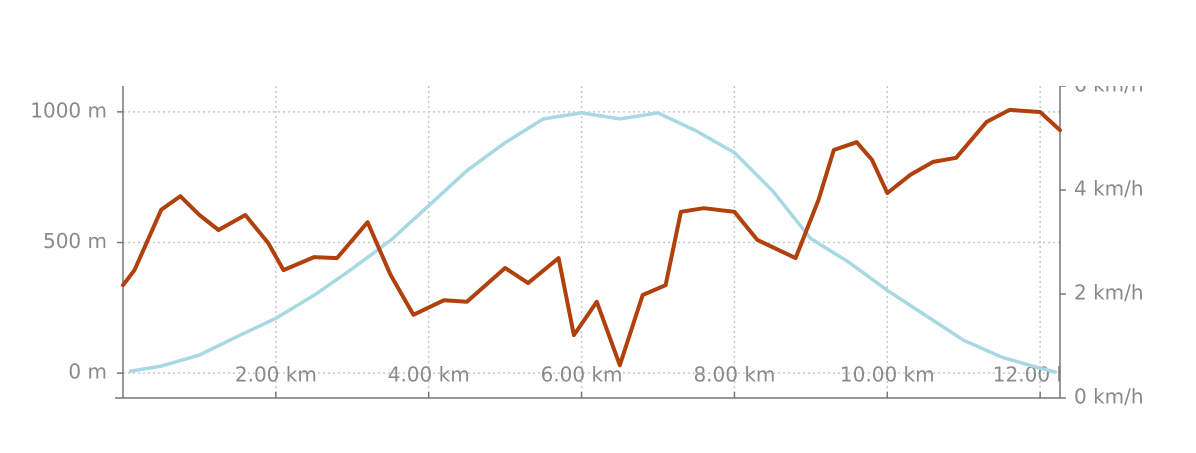  I want to click on y-tick-label: 1000 m, so click(68, 110).